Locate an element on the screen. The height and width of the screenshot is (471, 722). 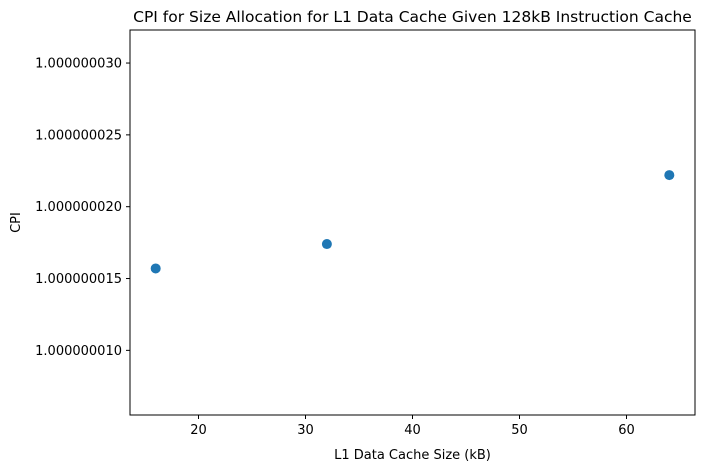
x-tick-label: 40 is located at coordinates (412, 430).